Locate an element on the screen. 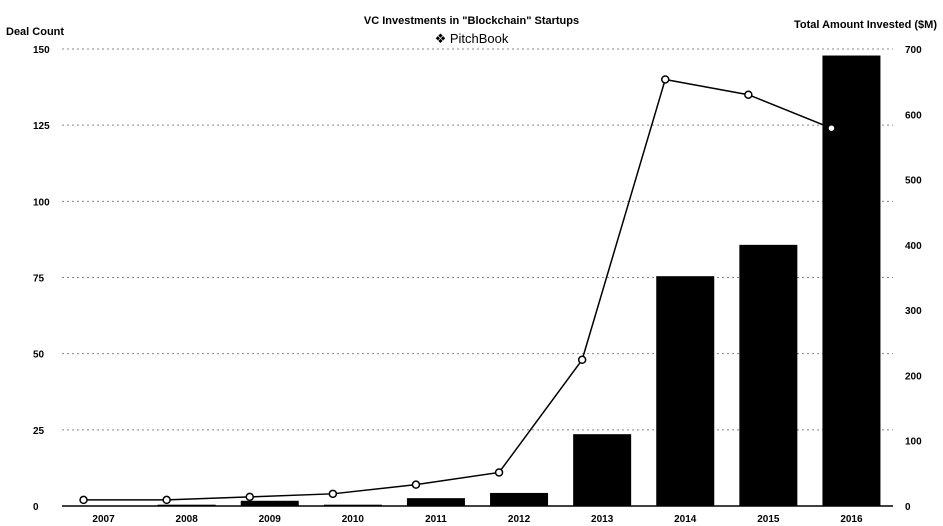 Image resolution: width=943 pixels, height=526 pixels. x-tick-label: 2008 is located at coordinates (187, 519).